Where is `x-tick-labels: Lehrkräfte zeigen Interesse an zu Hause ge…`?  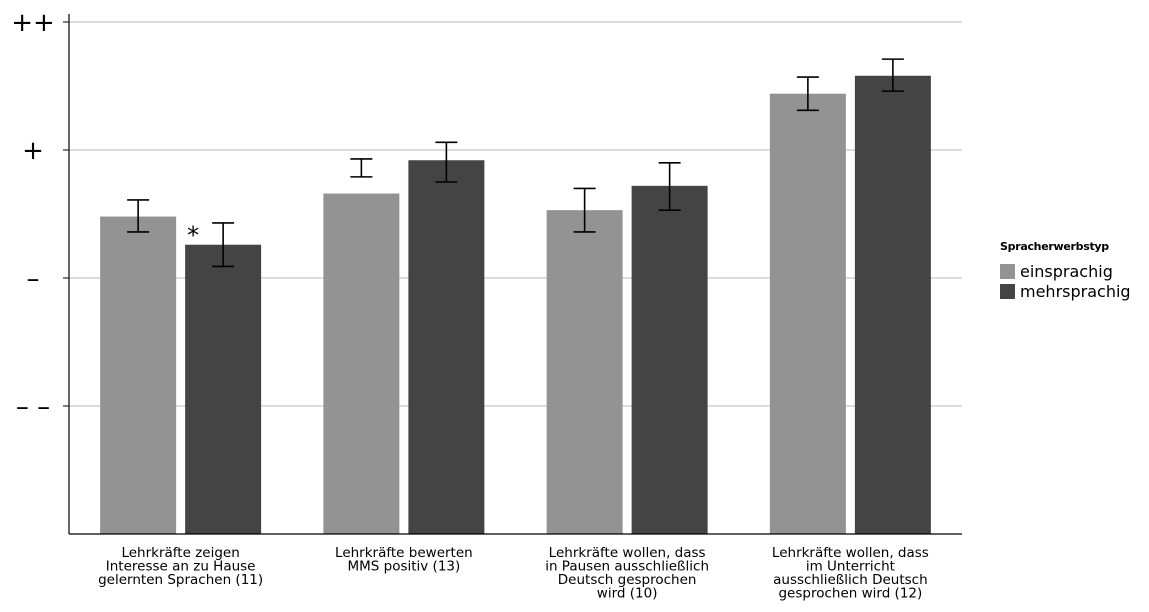
x-tick-labels: Lehrkräfte zeigen Interesse an zu Hause ge… is located at coordinates (513, 573).